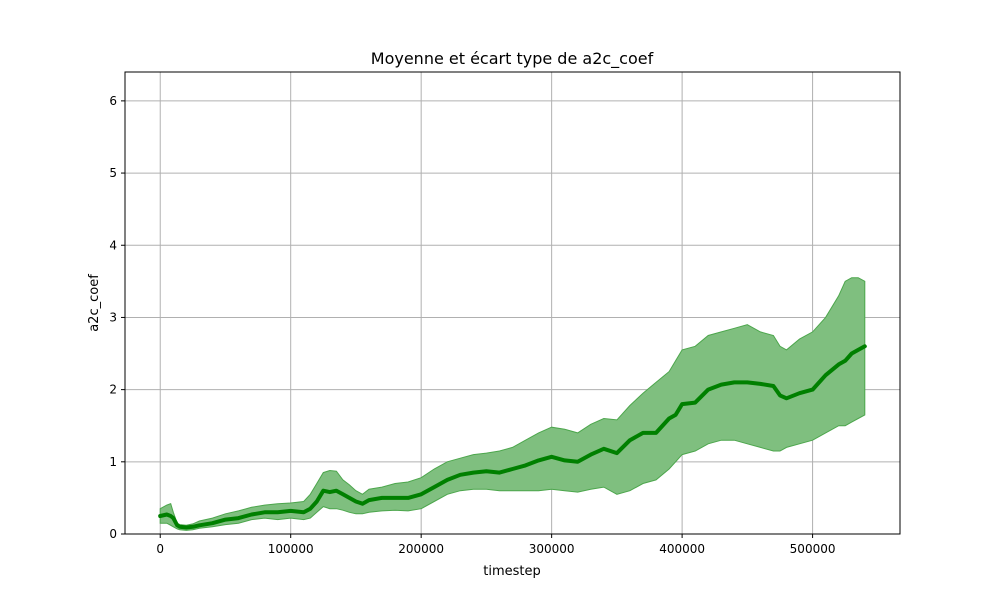 This screenshot has width=1000, height=604. I want to click on chart-title: Moyenne et écart type de a2c_coef, so click(512, 59).